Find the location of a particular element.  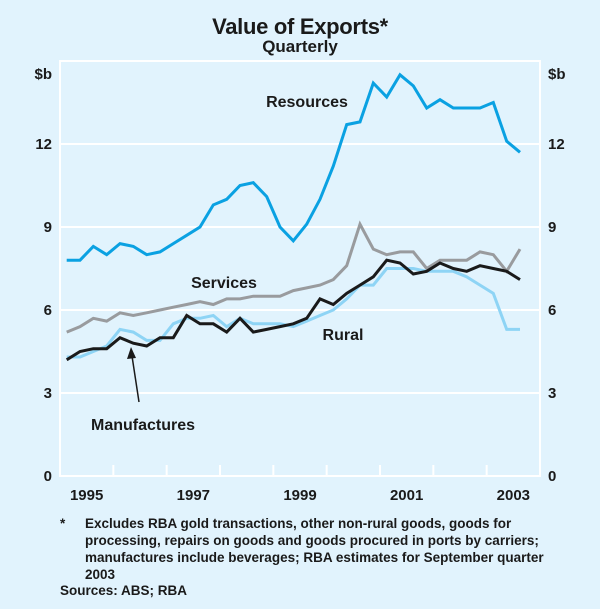

y-unit-label-left: $b is located at coordinates (43, 74).